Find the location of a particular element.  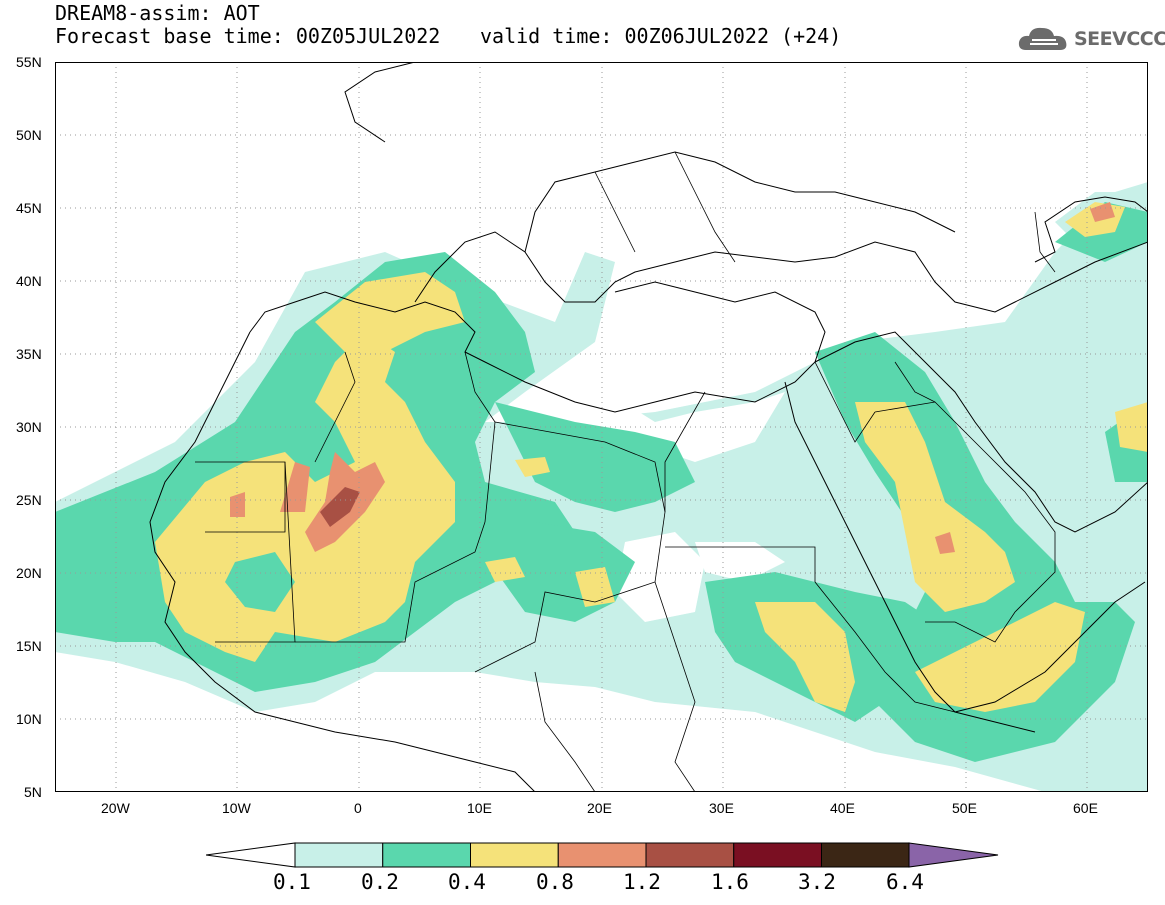

map-title: DREAM8-assim: AOT is located at coordinates (157, 13).